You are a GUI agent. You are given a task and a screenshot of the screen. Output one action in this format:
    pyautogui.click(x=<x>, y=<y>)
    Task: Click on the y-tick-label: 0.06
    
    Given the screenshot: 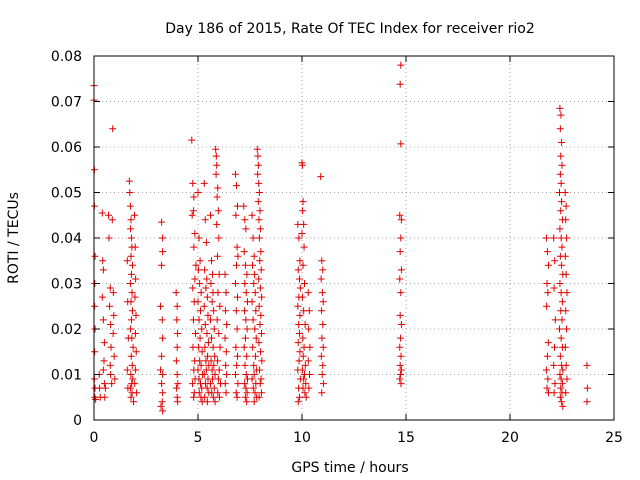 What is the action you would take?
    pyautogui.click(x=66, y=148)
    